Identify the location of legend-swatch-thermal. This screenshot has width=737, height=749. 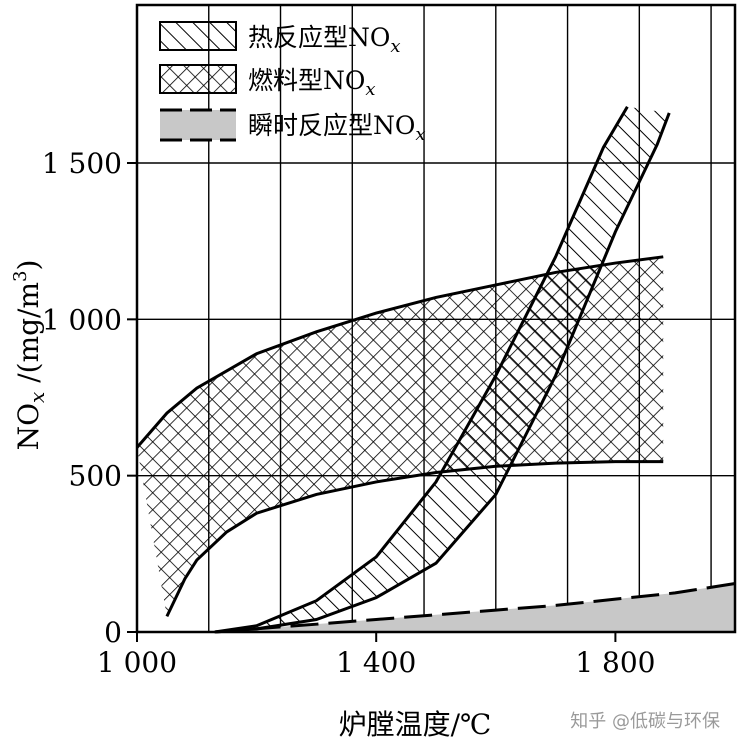
(198, 36).